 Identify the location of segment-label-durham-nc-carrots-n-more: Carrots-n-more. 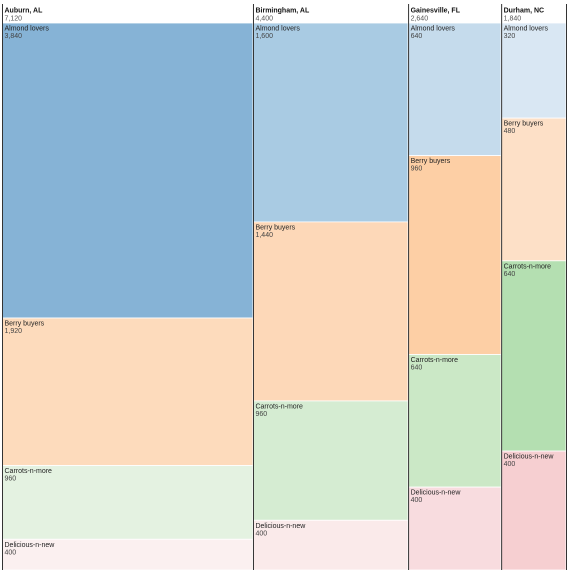
(528, 266).